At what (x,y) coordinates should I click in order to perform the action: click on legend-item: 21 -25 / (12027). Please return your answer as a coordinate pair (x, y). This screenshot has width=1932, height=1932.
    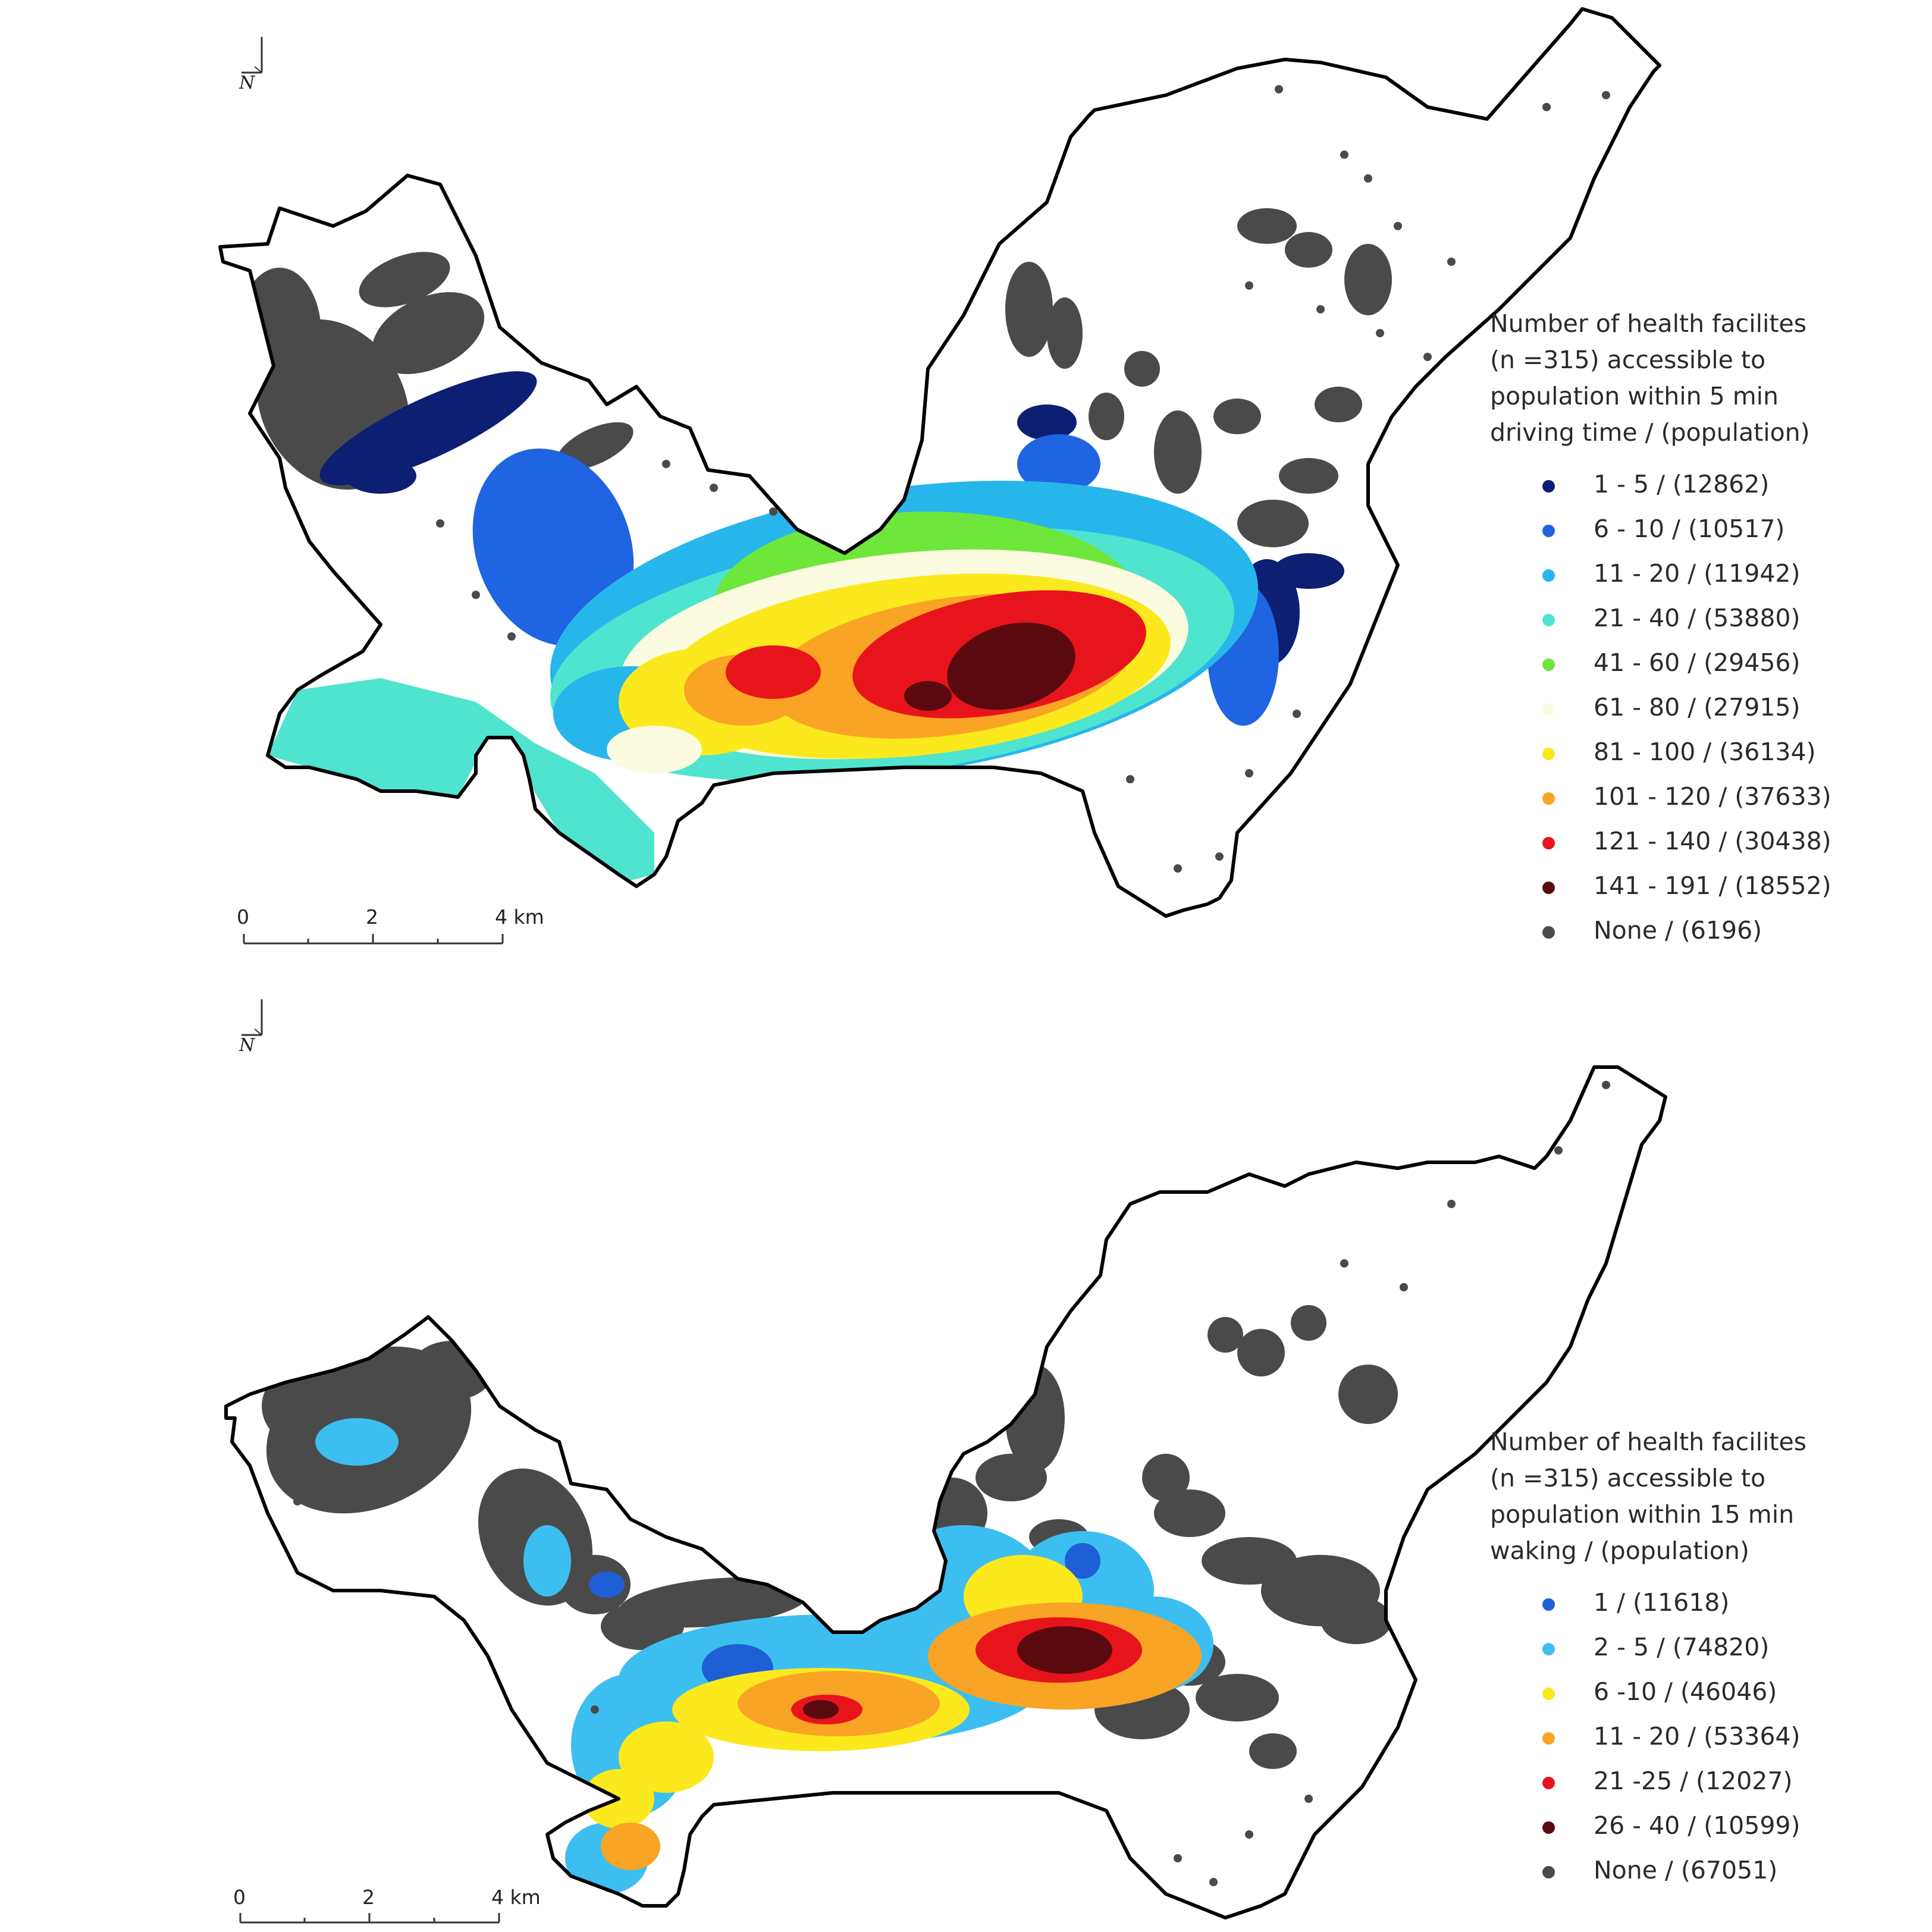
    Looking at the image, I should click on (1704, 1783).